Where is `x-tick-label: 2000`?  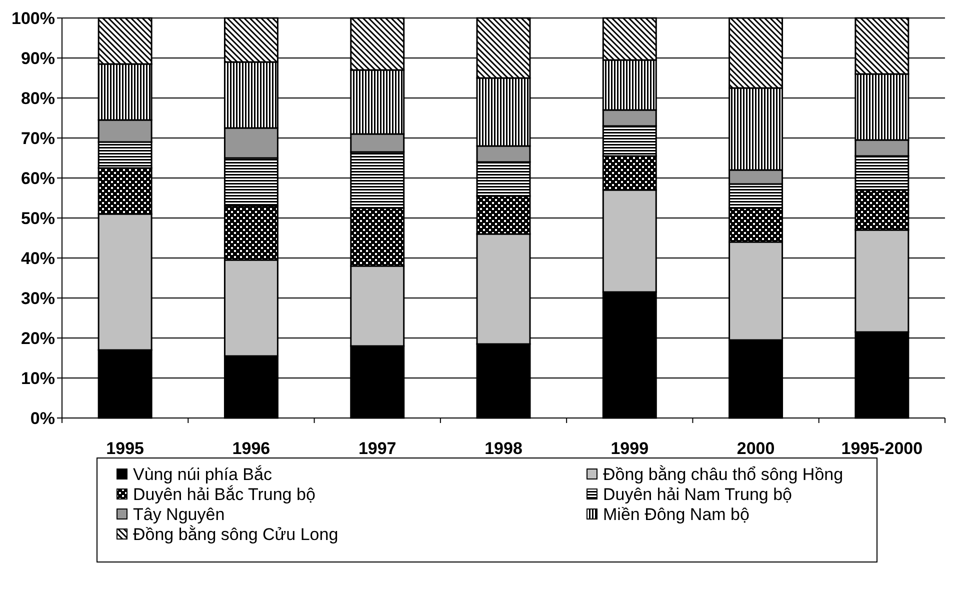
x-tick-label: 2000 is located at coordinates (755, 448).